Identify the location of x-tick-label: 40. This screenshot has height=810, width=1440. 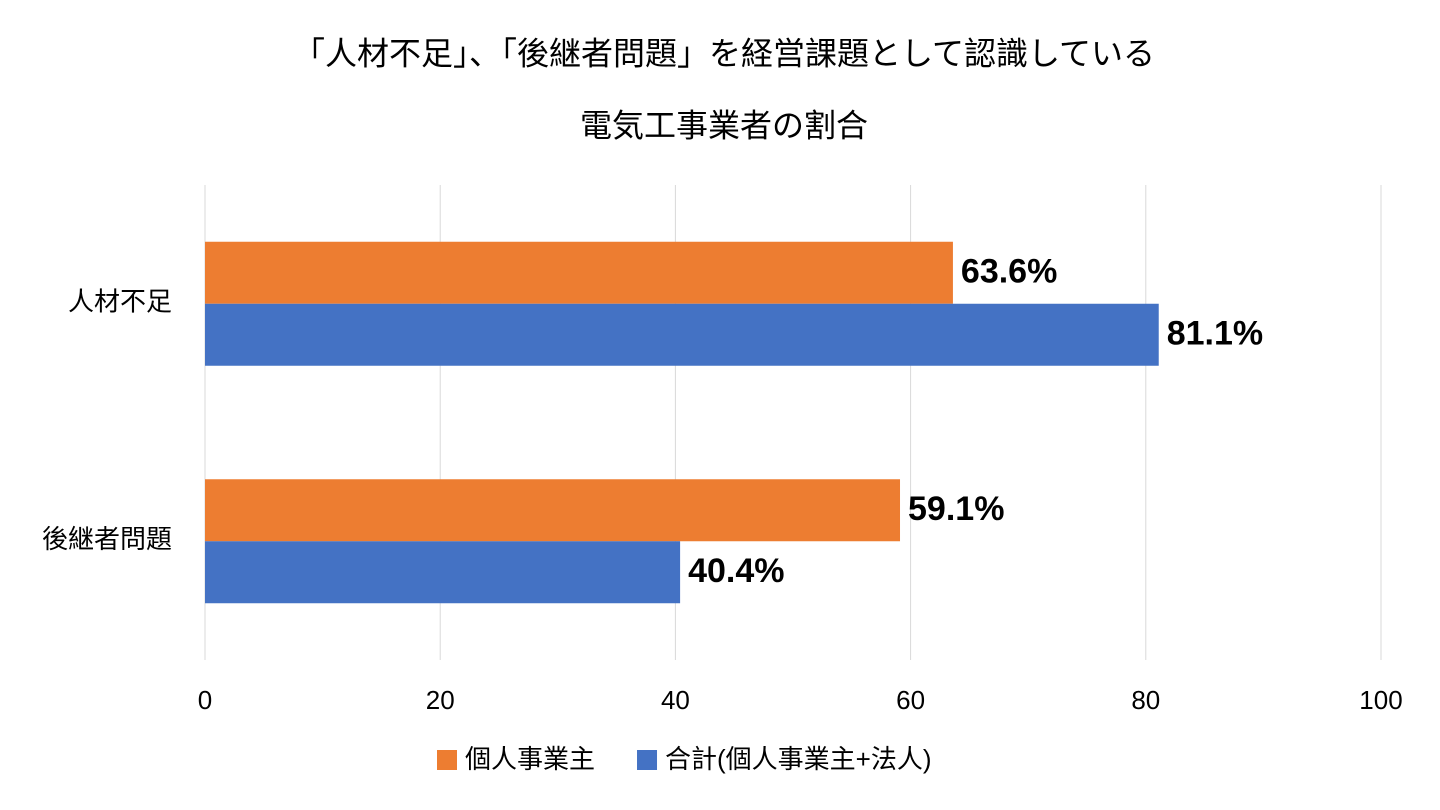
(675, 700).